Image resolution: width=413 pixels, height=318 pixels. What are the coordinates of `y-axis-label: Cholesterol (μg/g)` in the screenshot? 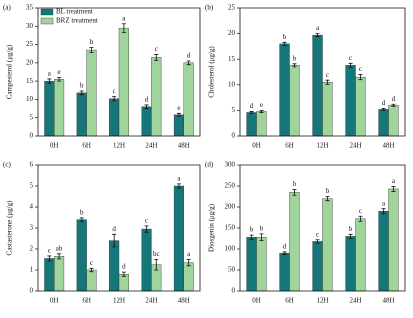 It's located at (212, 72).